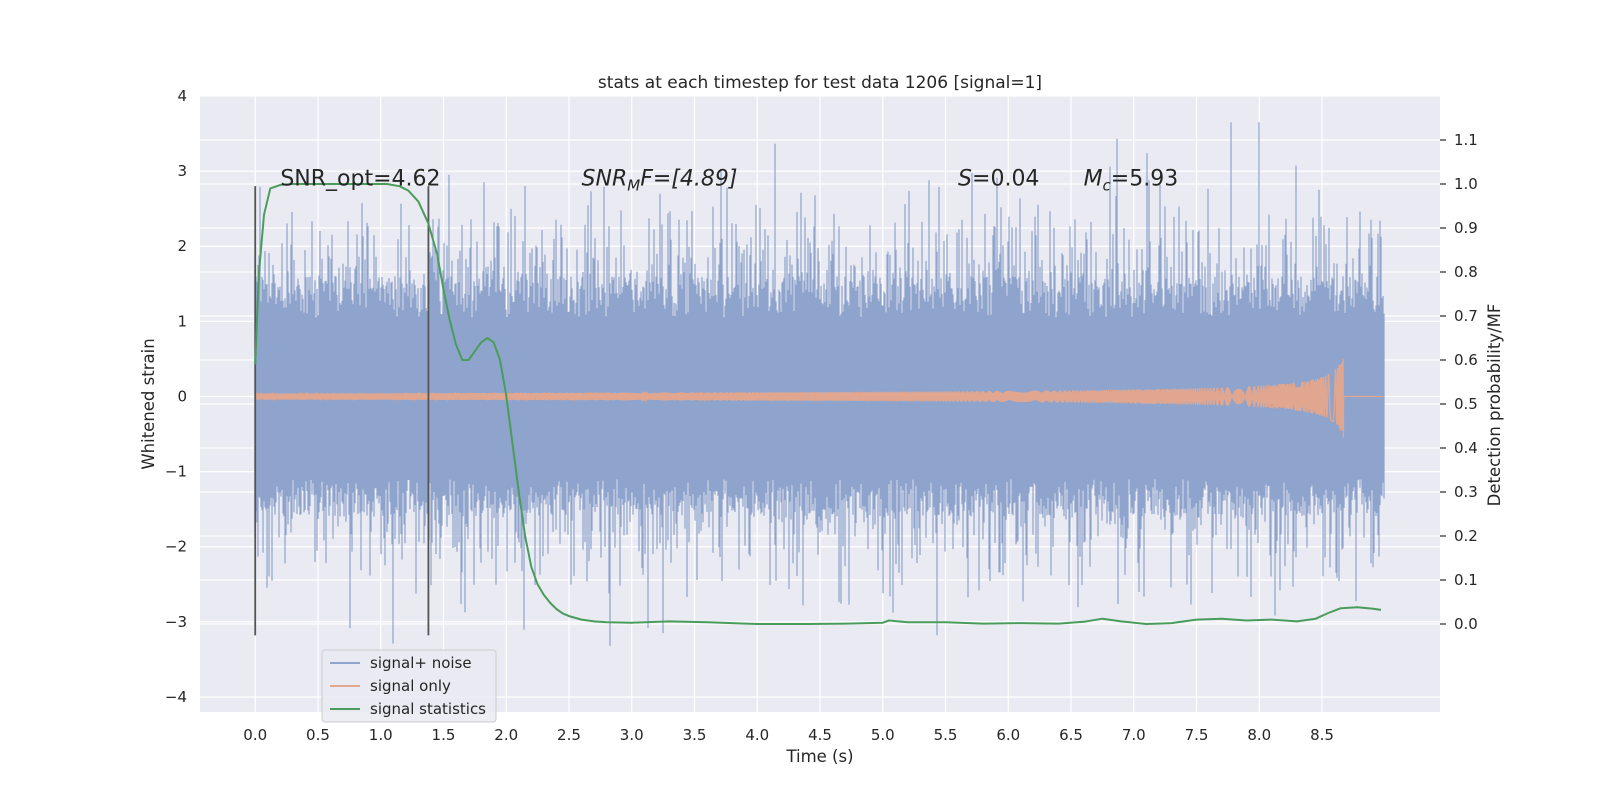 The height and width of the screenshot is (800, 1600). What do you see at coordinates (1466, 360) in the screenshot?
I see `y2-tick-label: 0.6` at bounding box center [1466, 360].